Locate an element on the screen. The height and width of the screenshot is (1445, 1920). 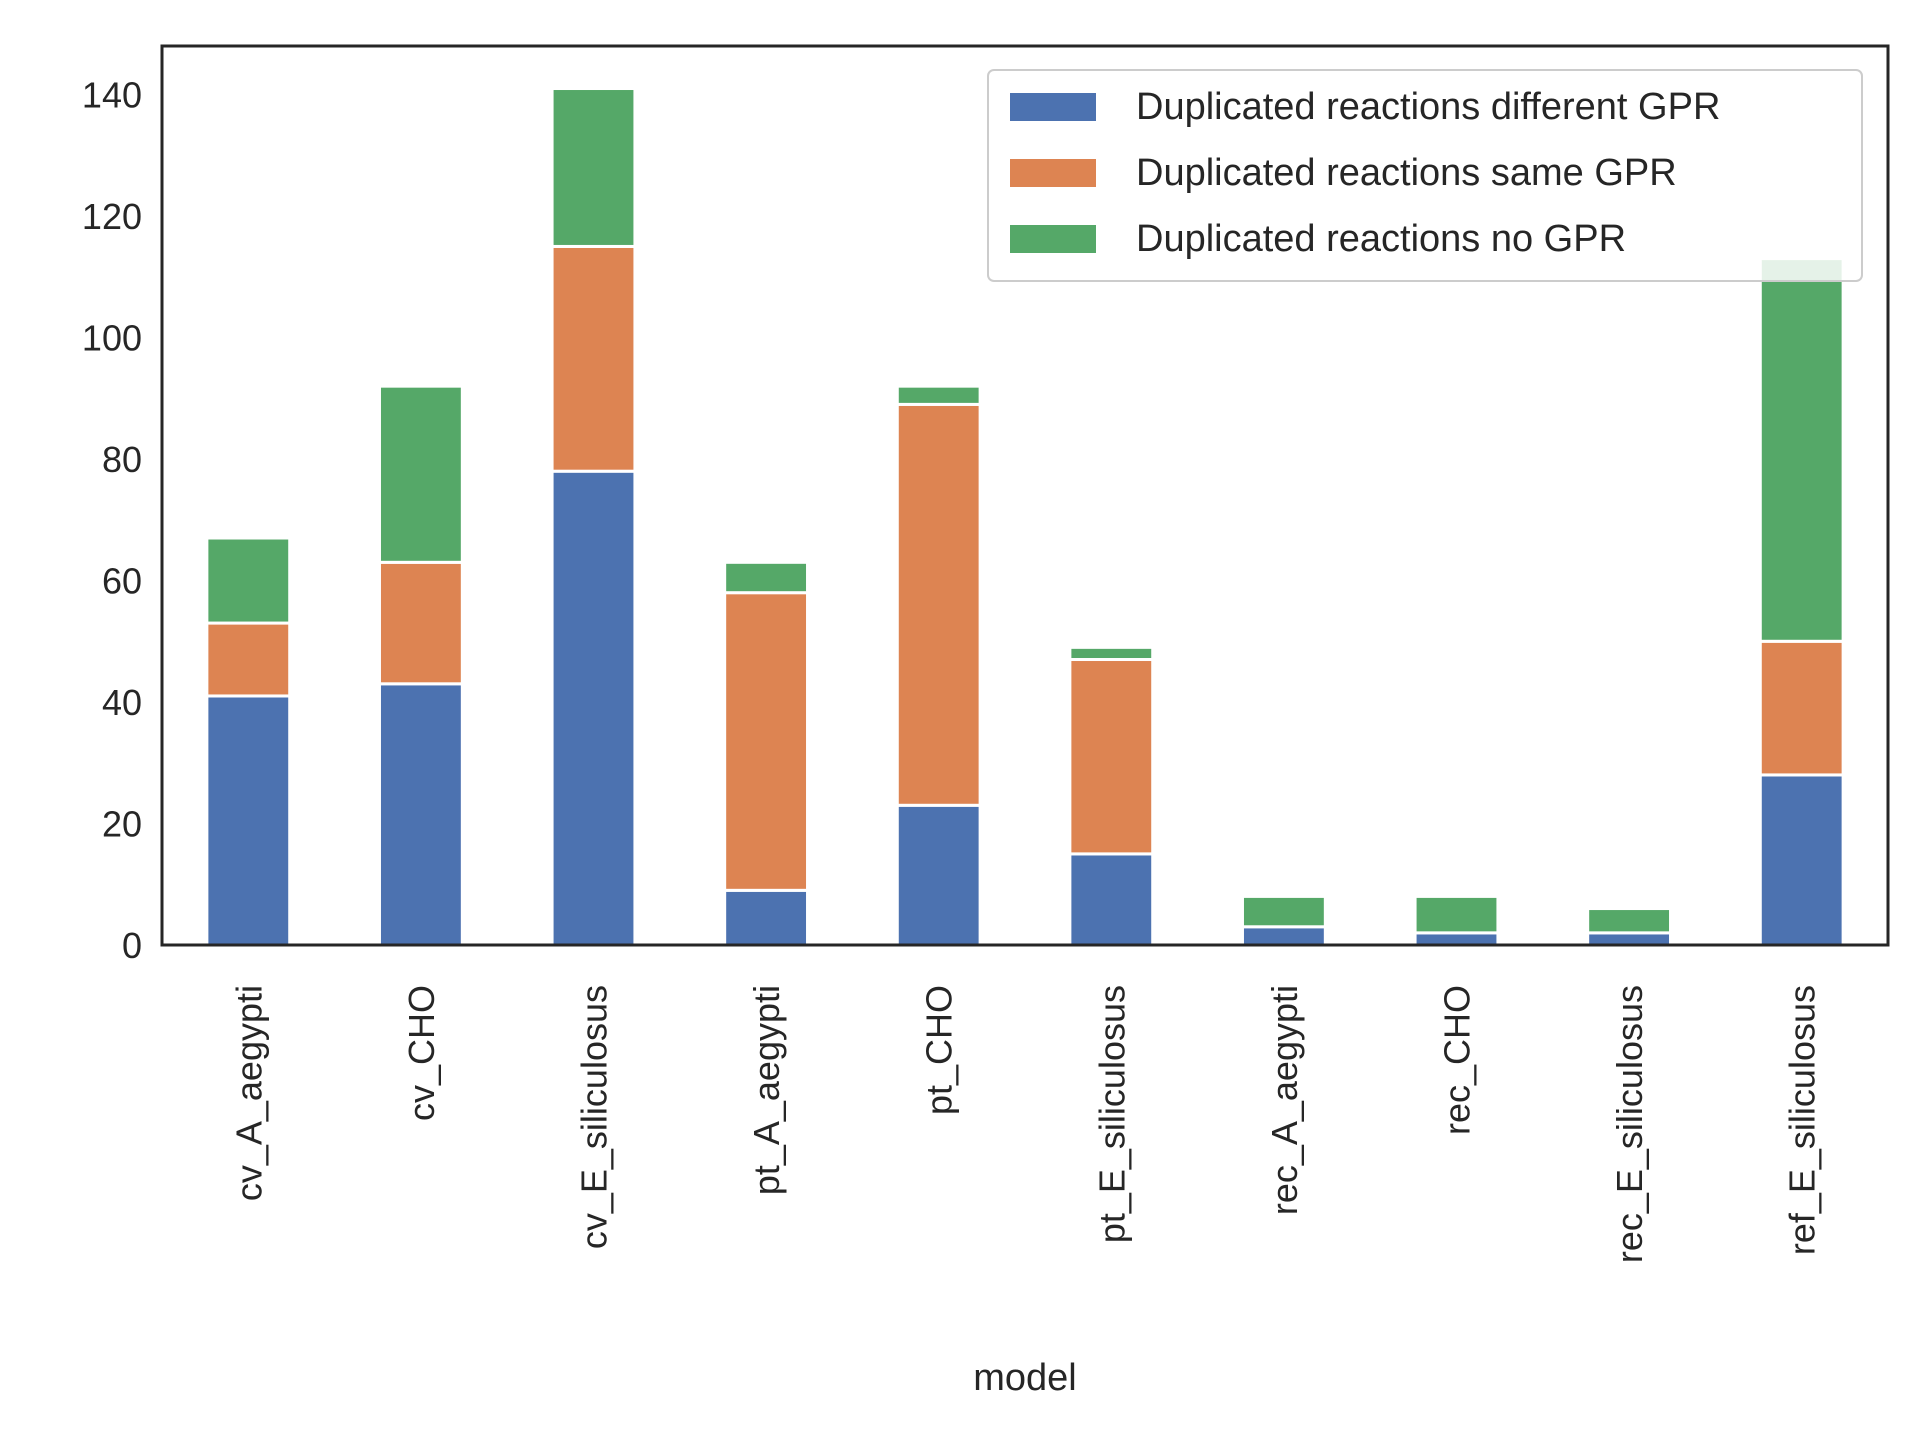
legend-box is located at coordinates (1425, 175).